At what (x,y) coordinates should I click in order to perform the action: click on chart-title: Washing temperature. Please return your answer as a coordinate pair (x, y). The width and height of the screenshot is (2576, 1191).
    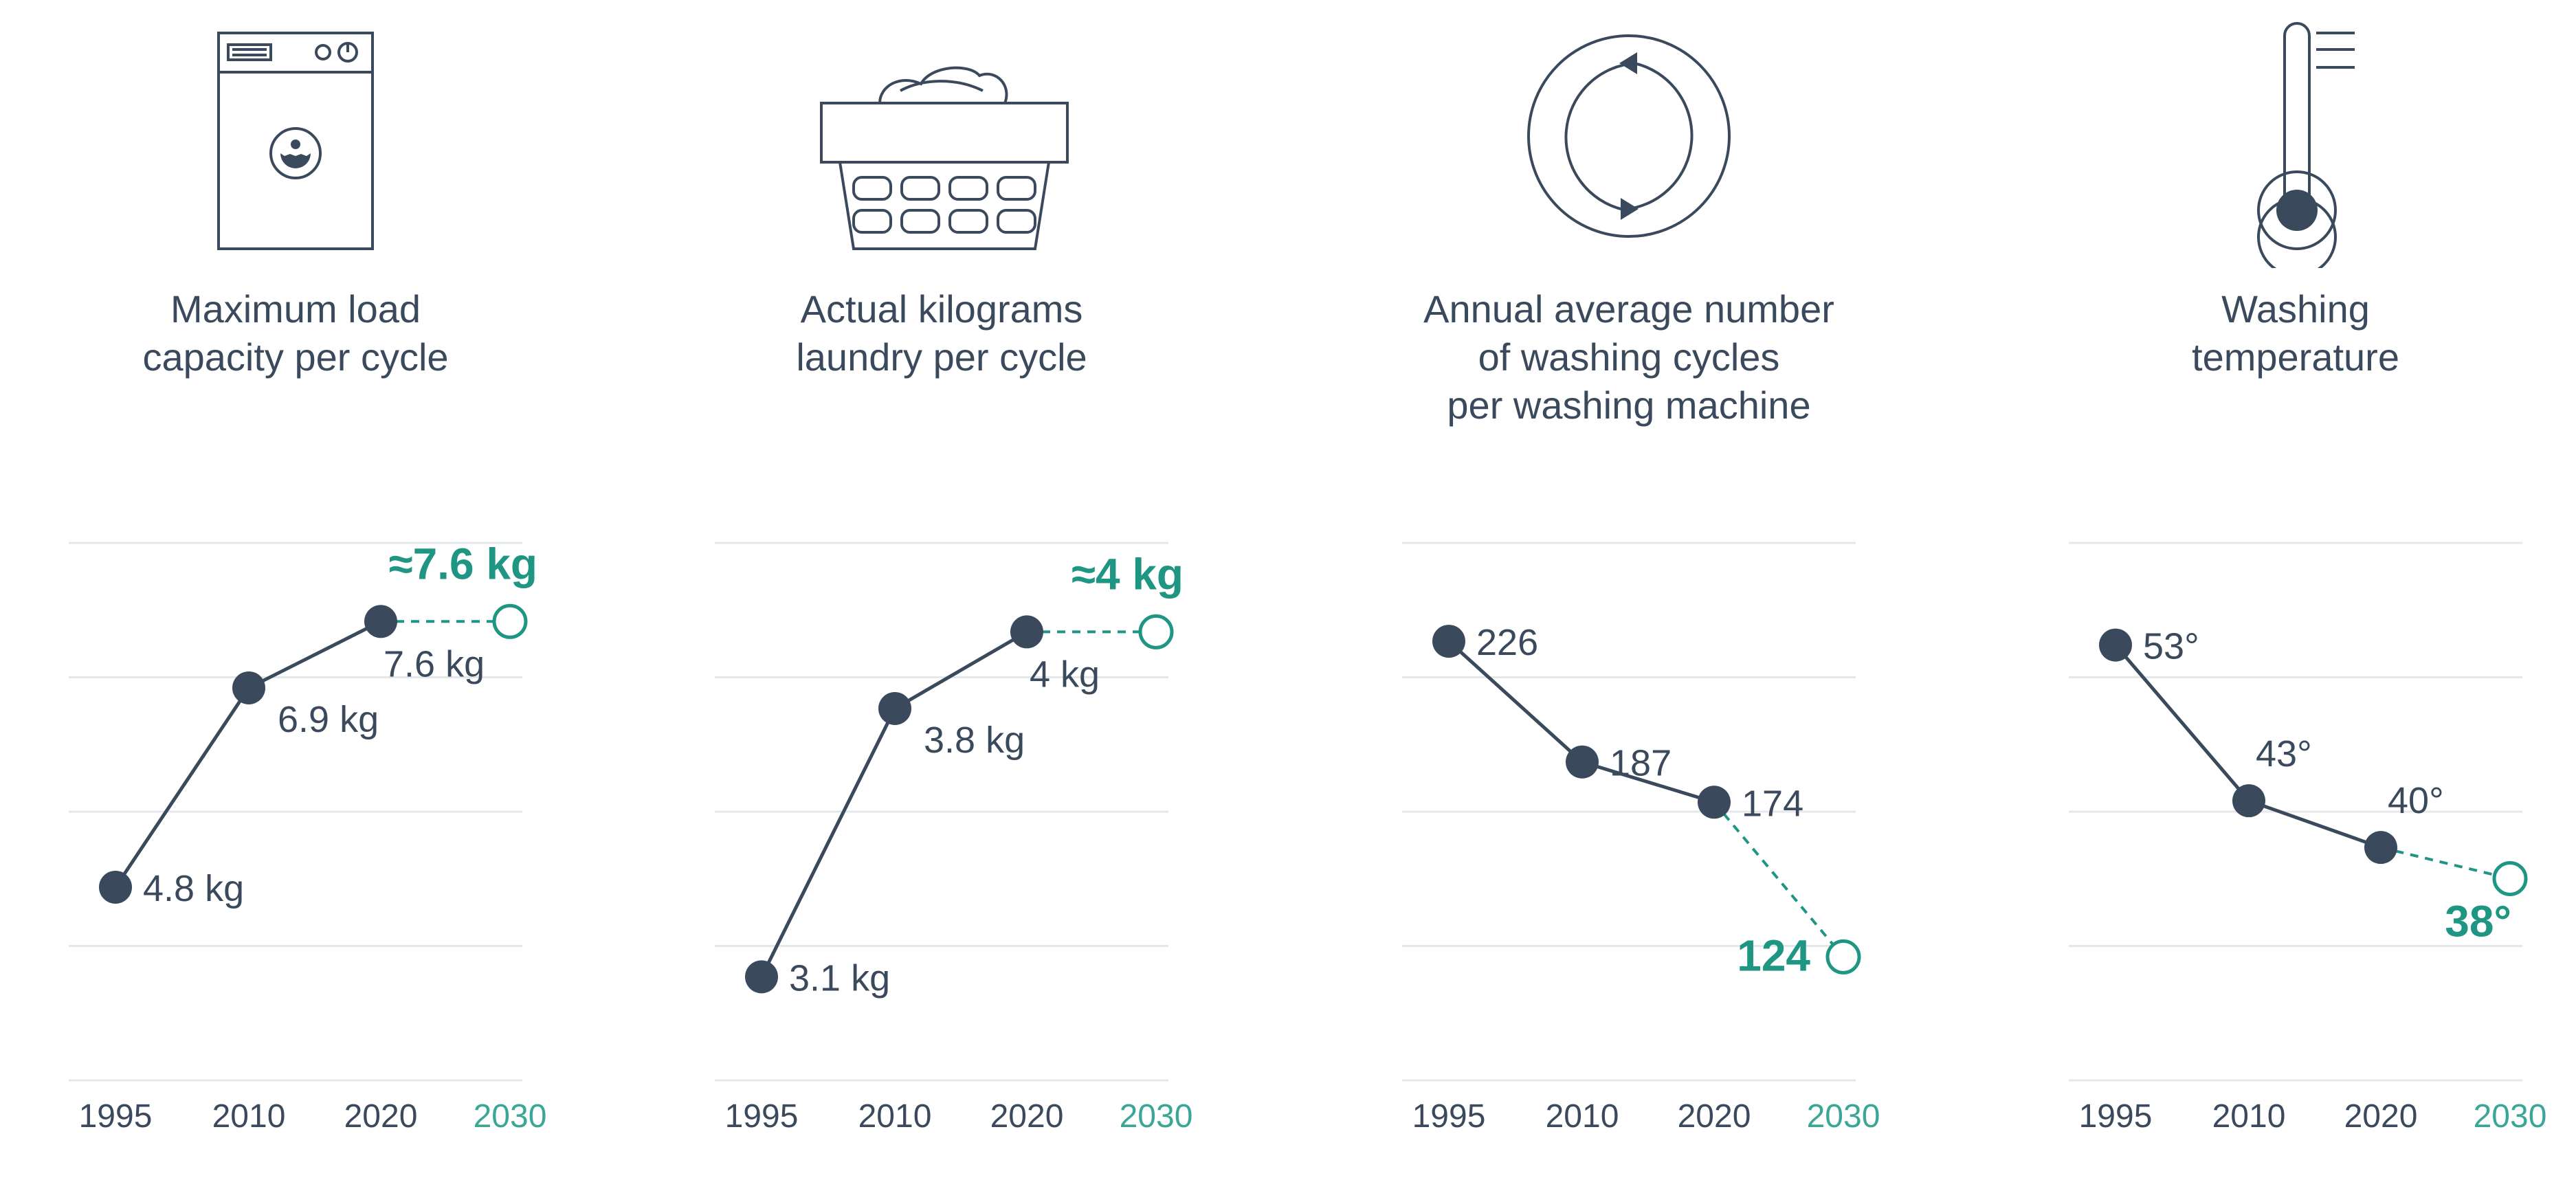
    Looking at the image, I should click on (2295, 333).